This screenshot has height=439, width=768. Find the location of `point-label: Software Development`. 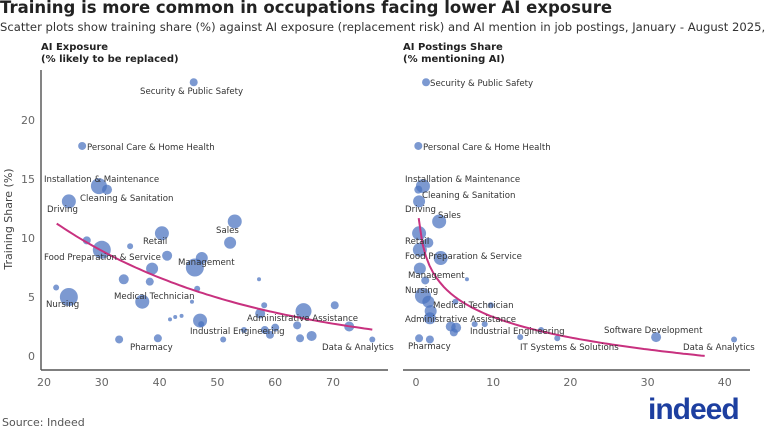

point-label: Software Development is located at coordinates (653, 331).